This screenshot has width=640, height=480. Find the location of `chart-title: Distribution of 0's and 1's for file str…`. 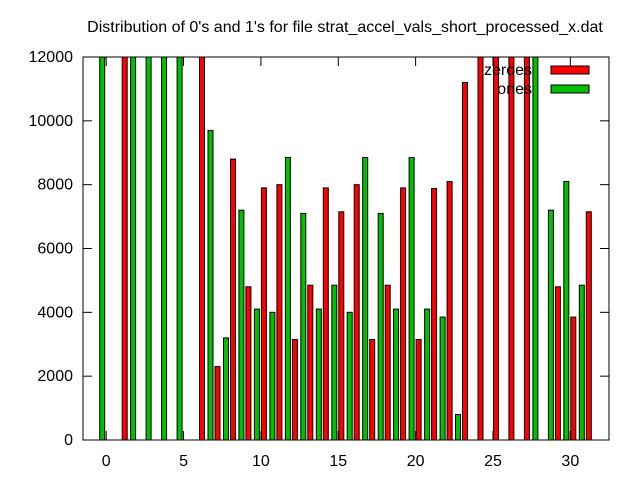

chart-title: Distribution of 0's and 1's for file str… is located at coordinates (345, 27).